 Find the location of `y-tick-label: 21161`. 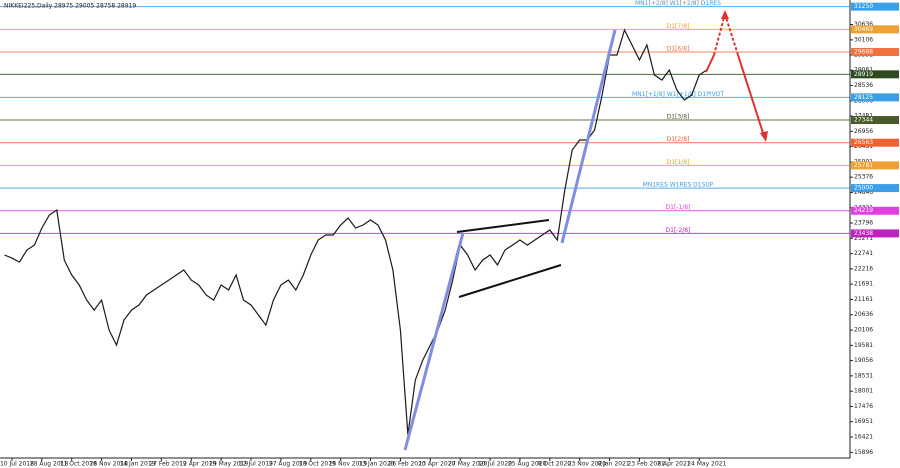

y-tick-label: 21161 is located at coordinates (863, 299).